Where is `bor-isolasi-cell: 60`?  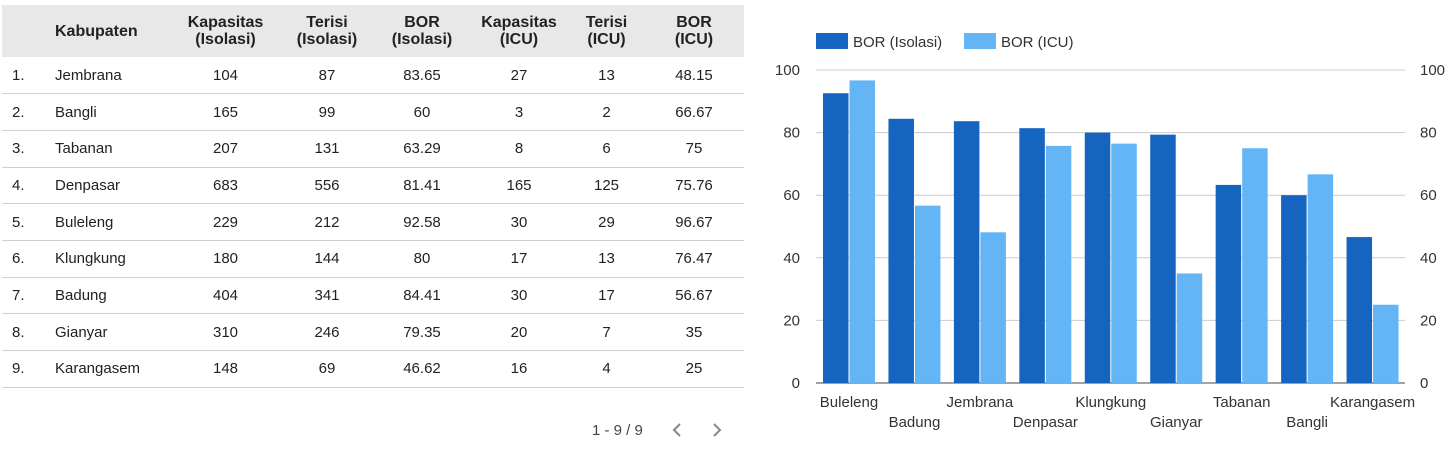
bor-isolasi-cell: 60 is located at coordinates (422, 112).